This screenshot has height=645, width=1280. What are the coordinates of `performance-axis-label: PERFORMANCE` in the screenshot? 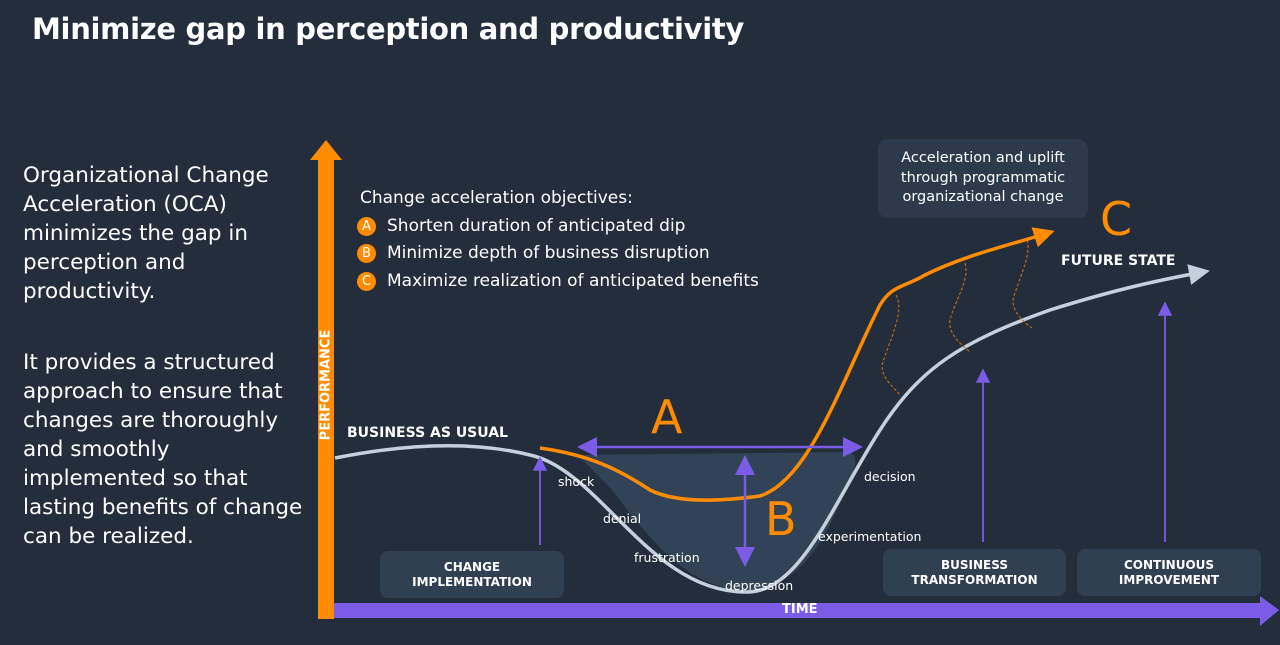 It's located at (326, 385).